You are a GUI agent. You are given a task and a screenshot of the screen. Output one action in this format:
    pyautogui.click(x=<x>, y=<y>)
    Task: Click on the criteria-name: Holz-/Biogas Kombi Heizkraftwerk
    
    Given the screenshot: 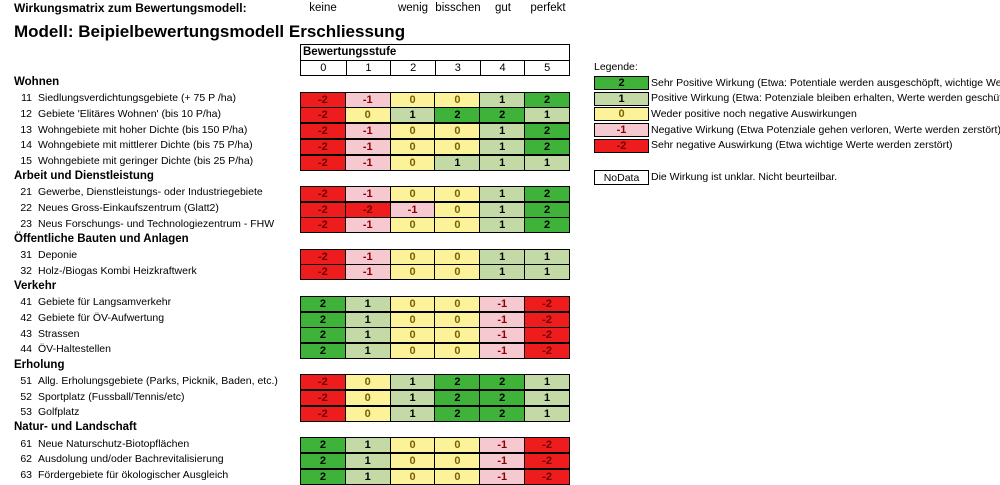 What is the action you would take?
    pyautogui.click(x=117, y=270)
    